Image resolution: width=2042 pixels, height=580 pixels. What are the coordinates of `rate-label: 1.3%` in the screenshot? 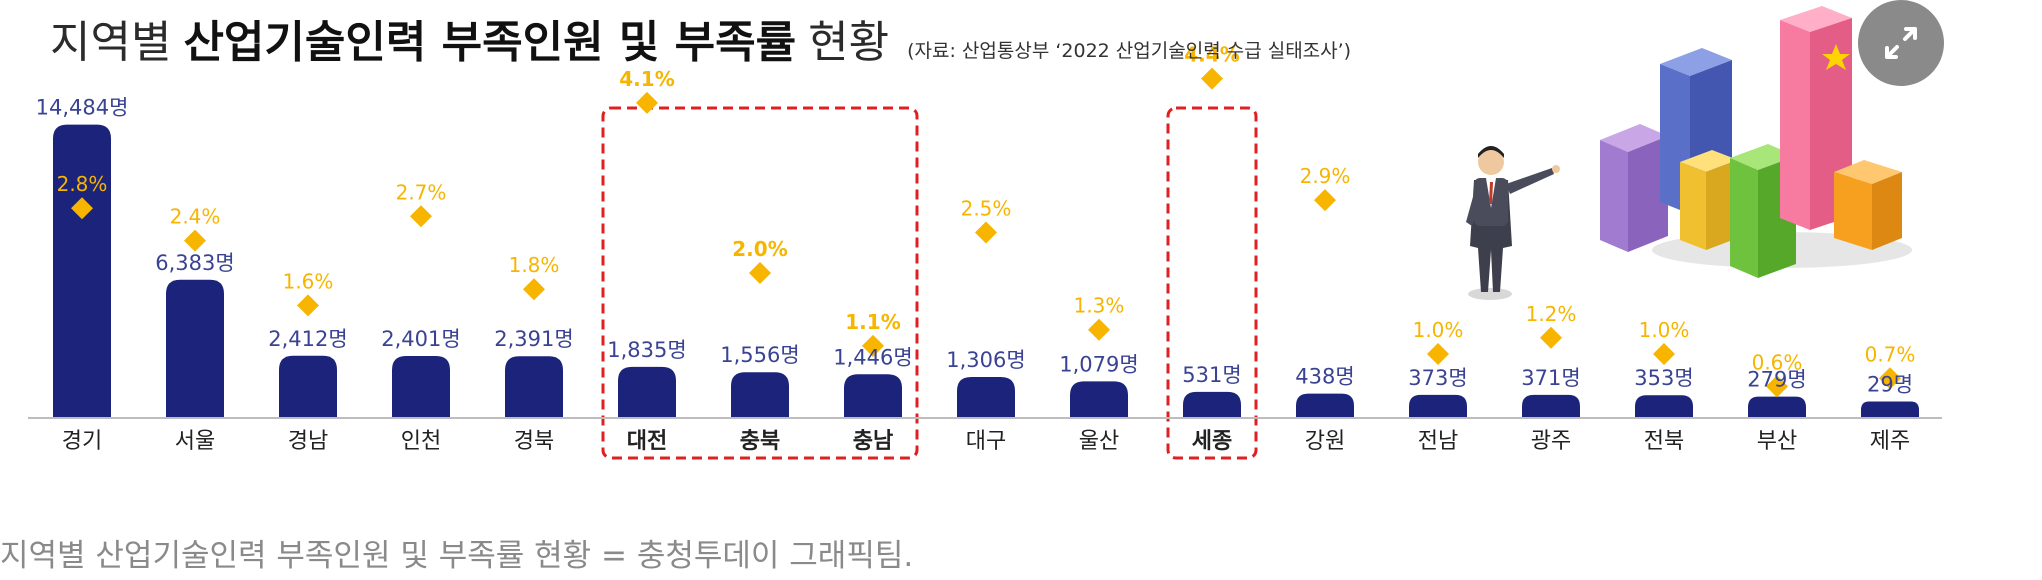 It's located at (1099, 306).